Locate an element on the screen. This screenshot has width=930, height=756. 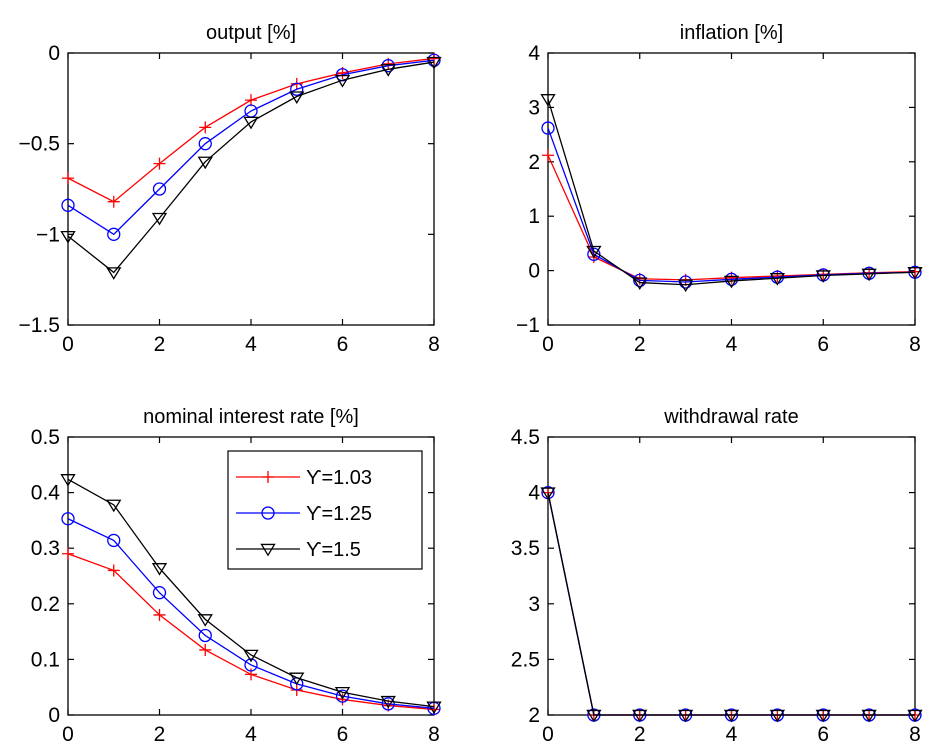
y-tick-label: 2.5 is located at coordinates (525, 659).